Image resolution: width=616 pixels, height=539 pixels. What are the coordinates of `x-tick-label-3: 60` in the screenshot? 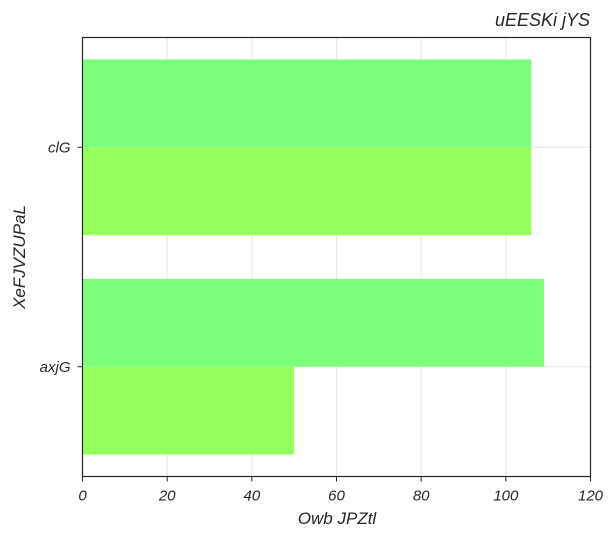 It's located at (336, 496).